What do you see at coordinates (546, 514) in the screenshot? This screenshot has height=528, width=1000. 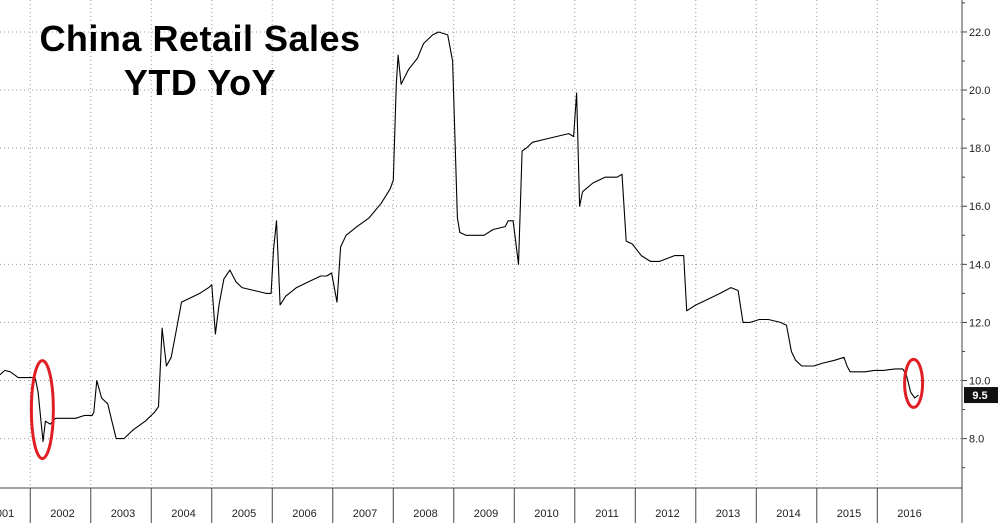 I see `x-tick-label: 2010` at bounding box center [546, 514].